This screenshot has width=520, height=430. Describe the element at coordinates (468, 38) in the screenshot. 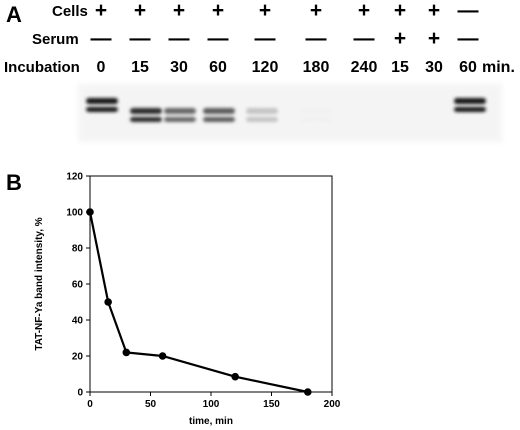

I see `serum-cell-9: —` at that location.